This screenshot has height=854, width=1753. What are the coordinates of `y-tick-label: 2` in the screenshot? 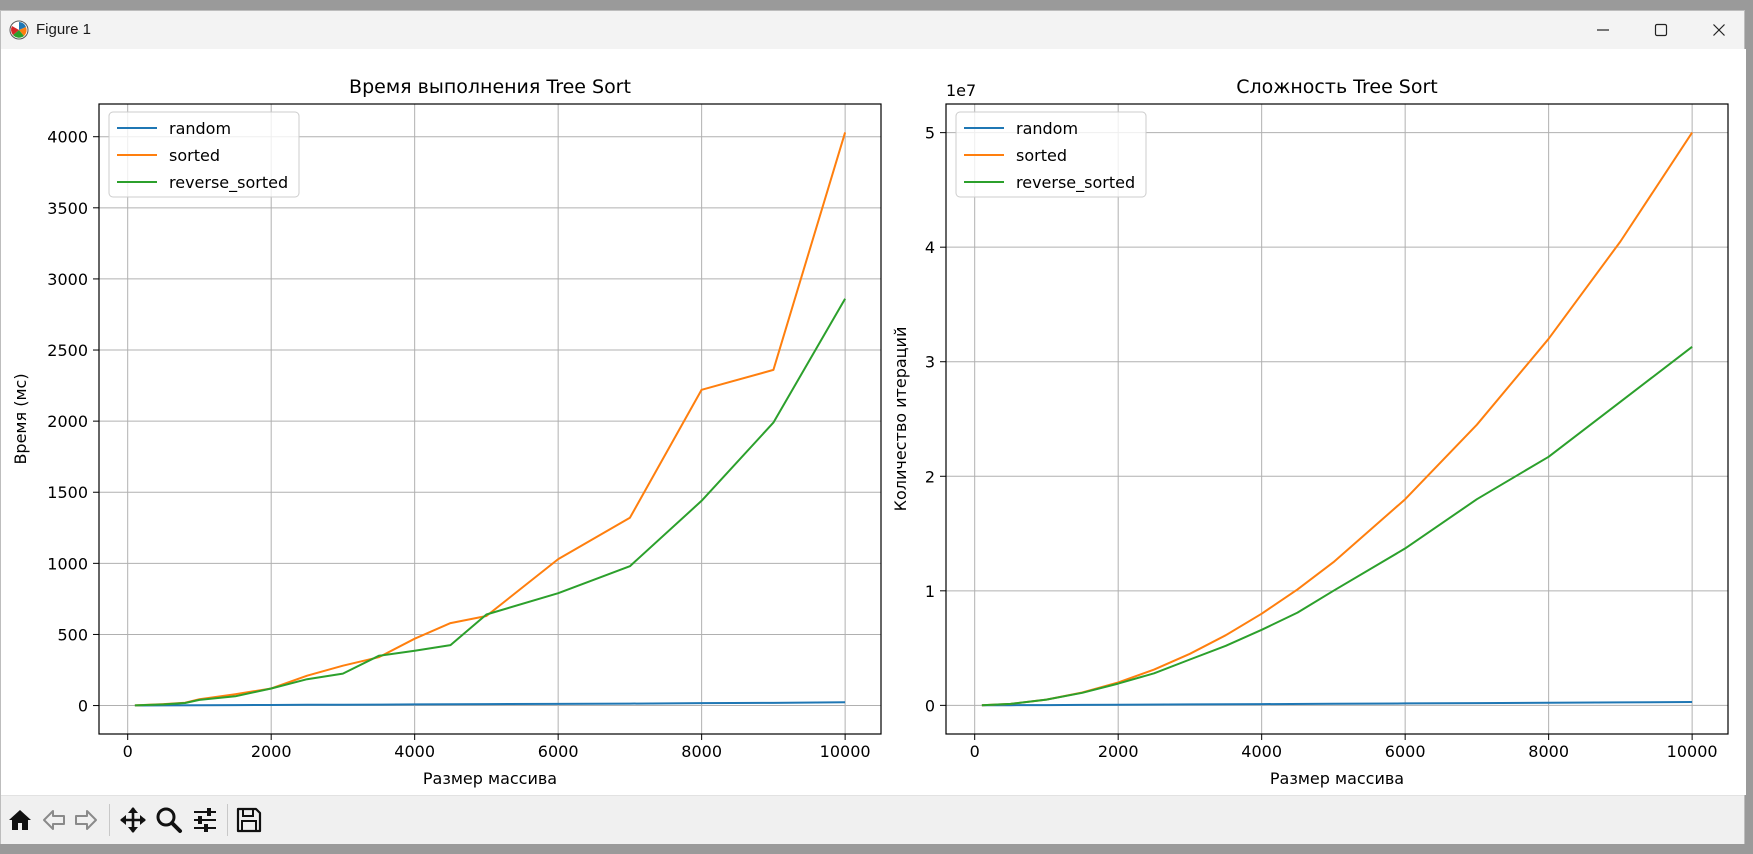 It's located at (930, 476).